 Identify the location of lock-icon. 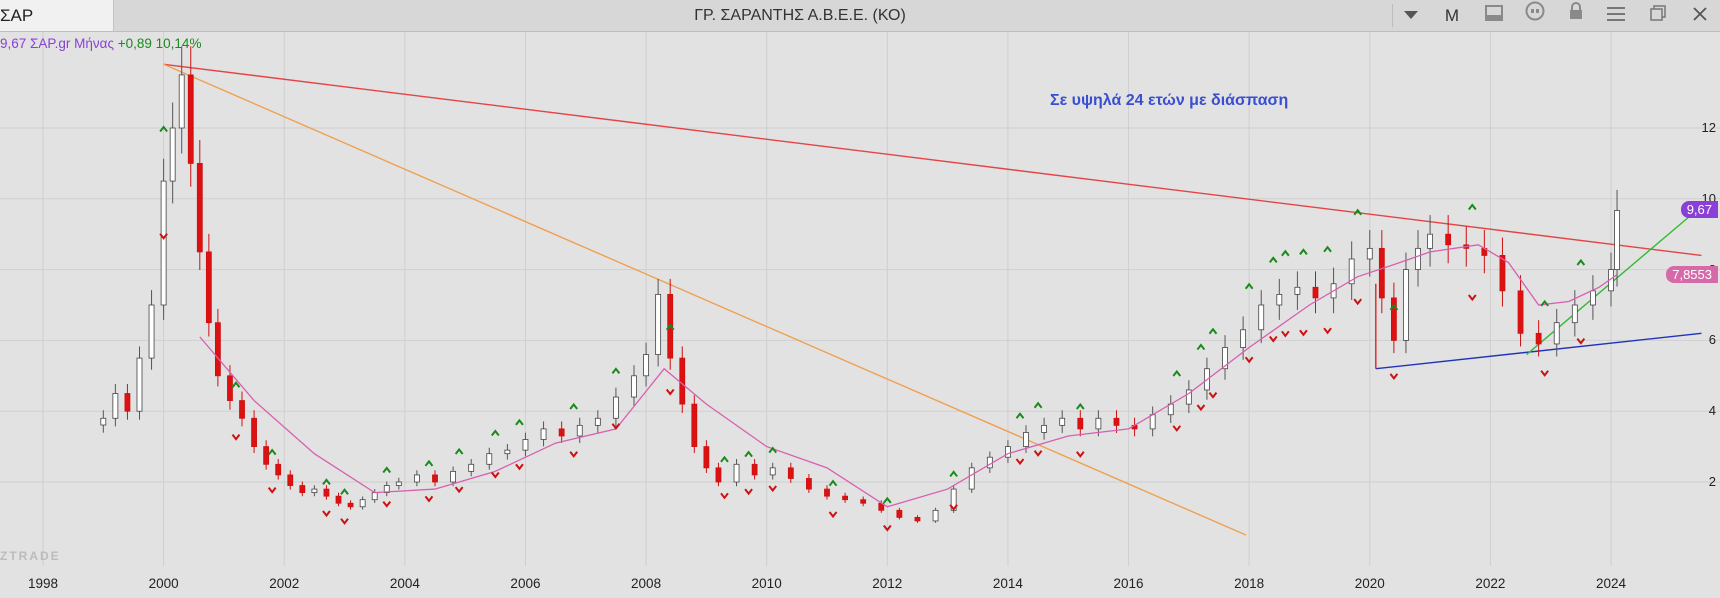
(1576, 15).